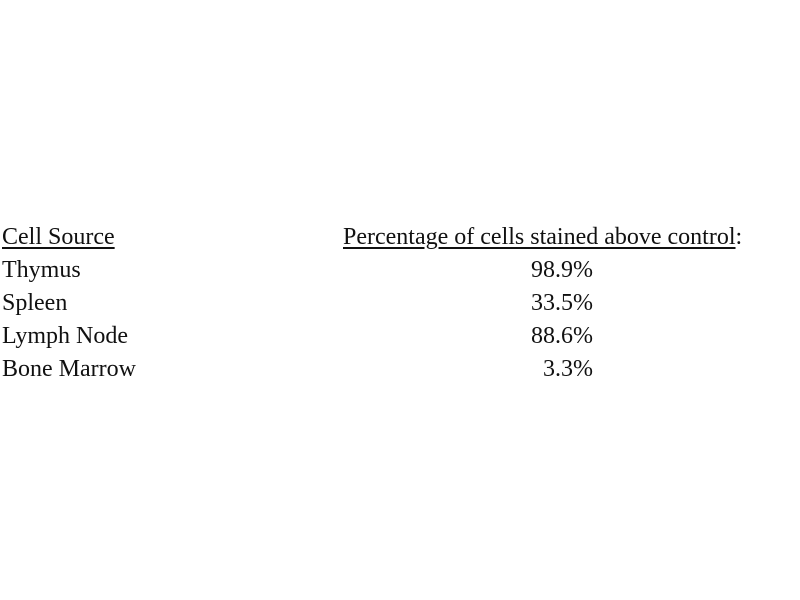 The height and width of the screenshot is (600, 800). Describe the element at coordinates (69, 369) in the screenshot. I see `cell-source-value: Bone Marrow` at that location.